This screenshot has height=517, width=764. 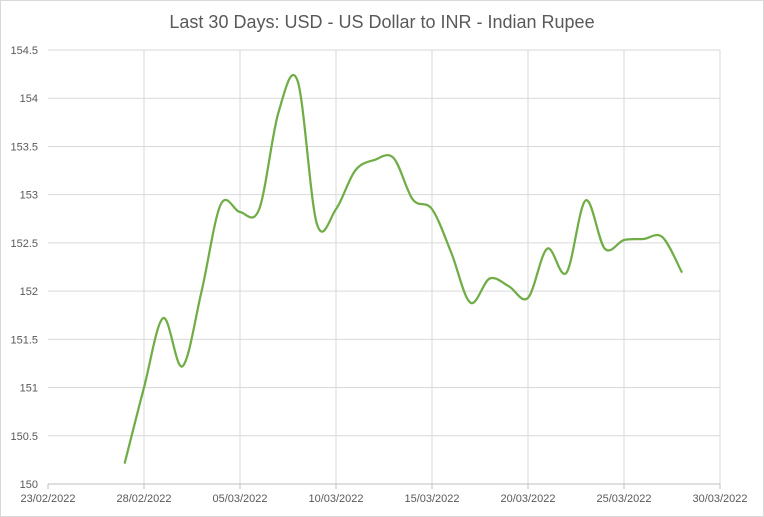 I want to click on y-tick-label: 153, so click(x=29, y=196).